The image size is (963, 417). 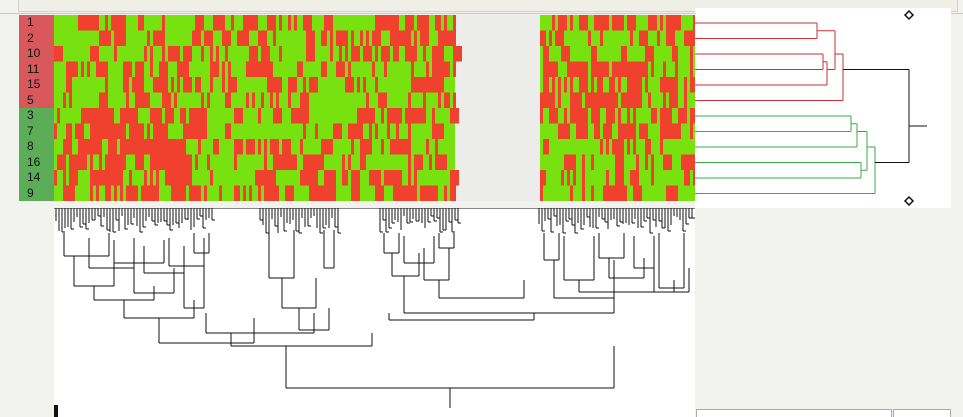 I want to click on resize-handle, so click(x=56, y=411).